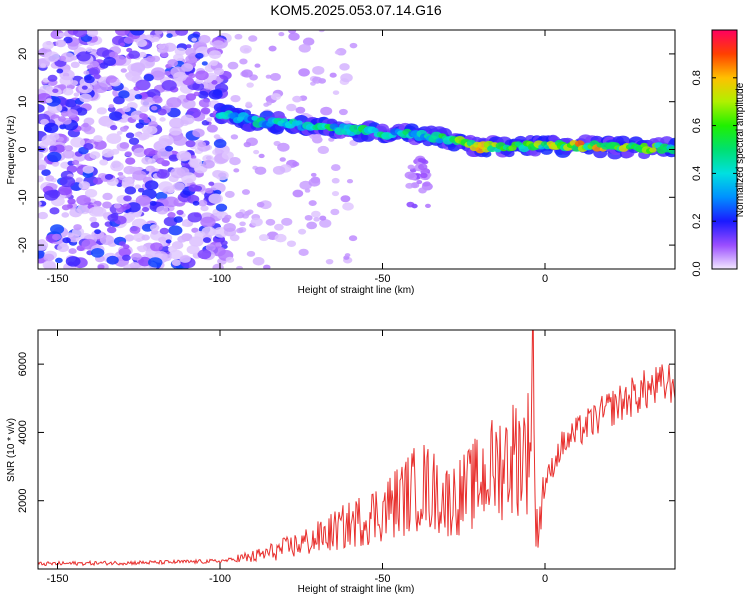 This screenshot has height=600, width=750. Describe the element at coordinates (11, 450) in the screenshot. I see `snr-ylabel: SNR (10 * v/v)` at that location.